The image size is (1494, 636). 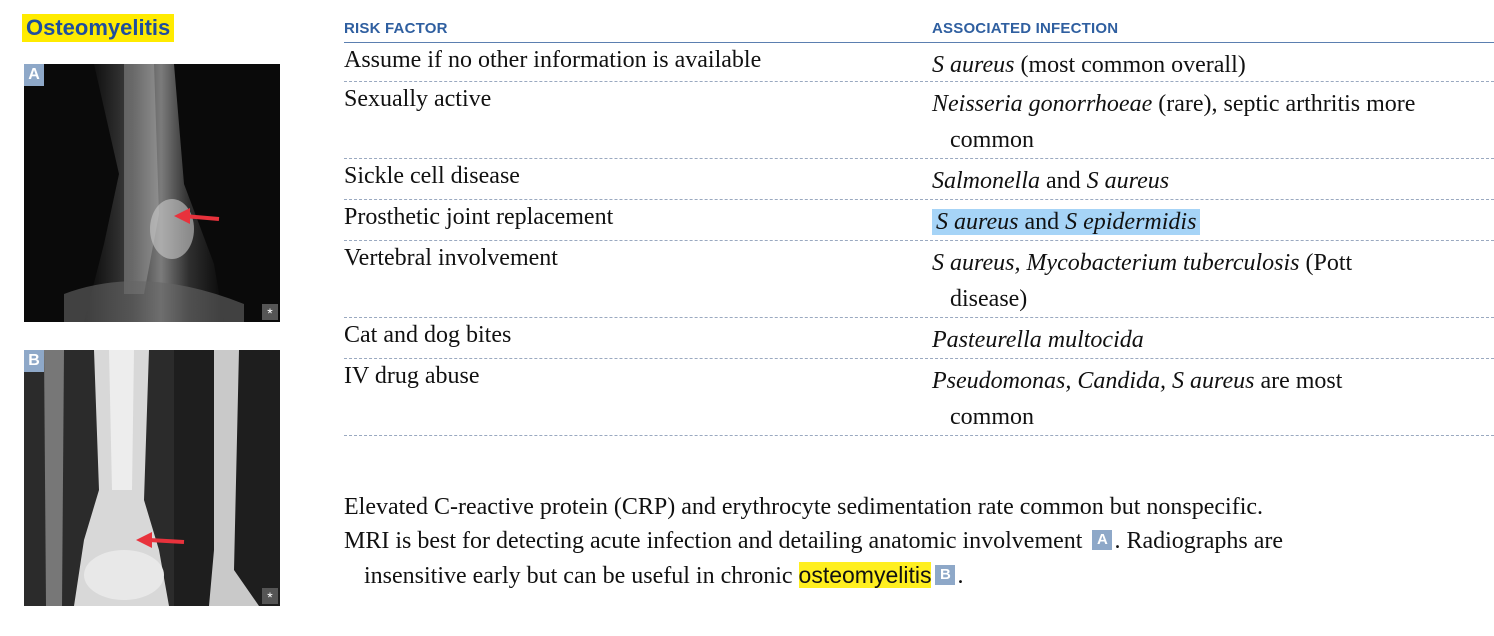 I want to click on highlighted-keyword: osteomyelitis, so click(x=865, y=575).